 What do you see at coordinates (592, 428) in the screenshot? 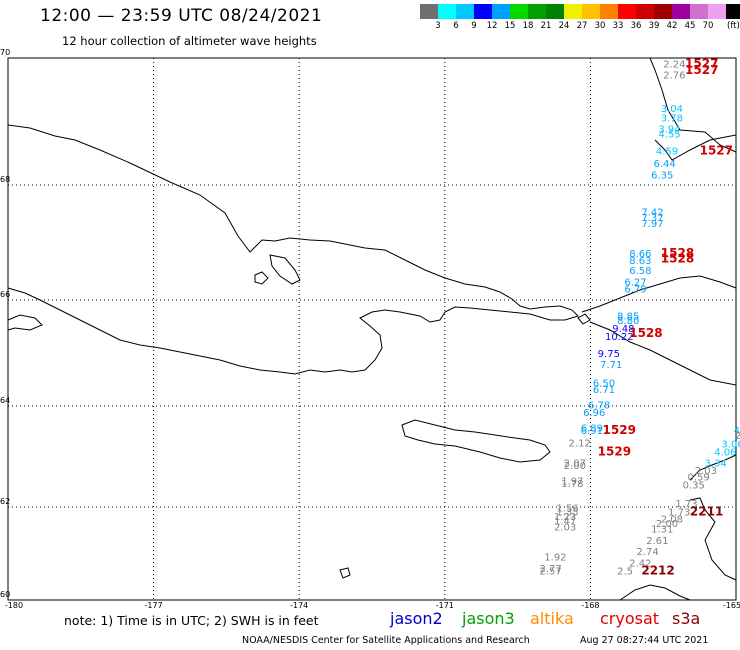
I see `wave-height-value: 6.89` at bounding box center [592, 428].